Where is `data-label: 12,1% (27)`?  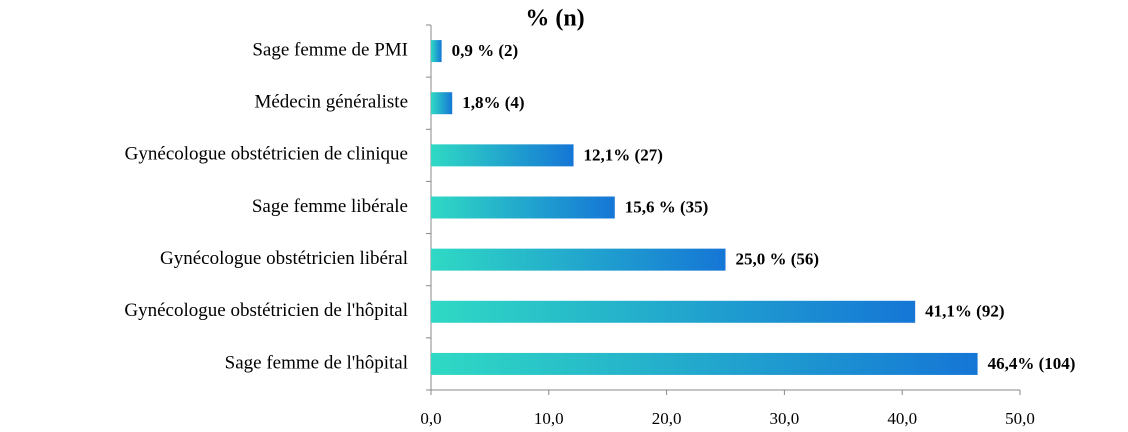
data-label: 12,1% (27) is located at coordinates (623, 154).